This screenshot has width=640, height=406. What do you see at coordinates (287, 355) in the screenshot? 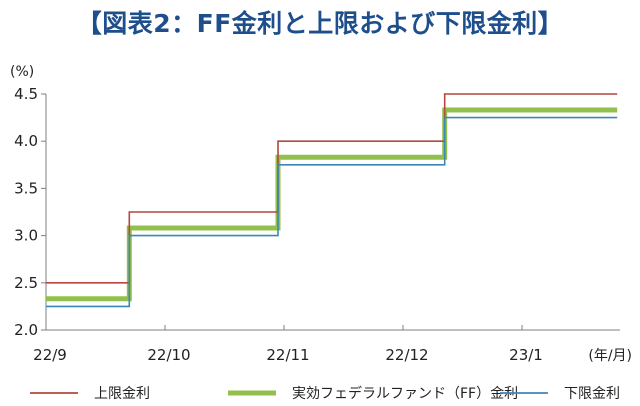
I see `x-tick-label: 22/11` at bounding box center [287, 355].